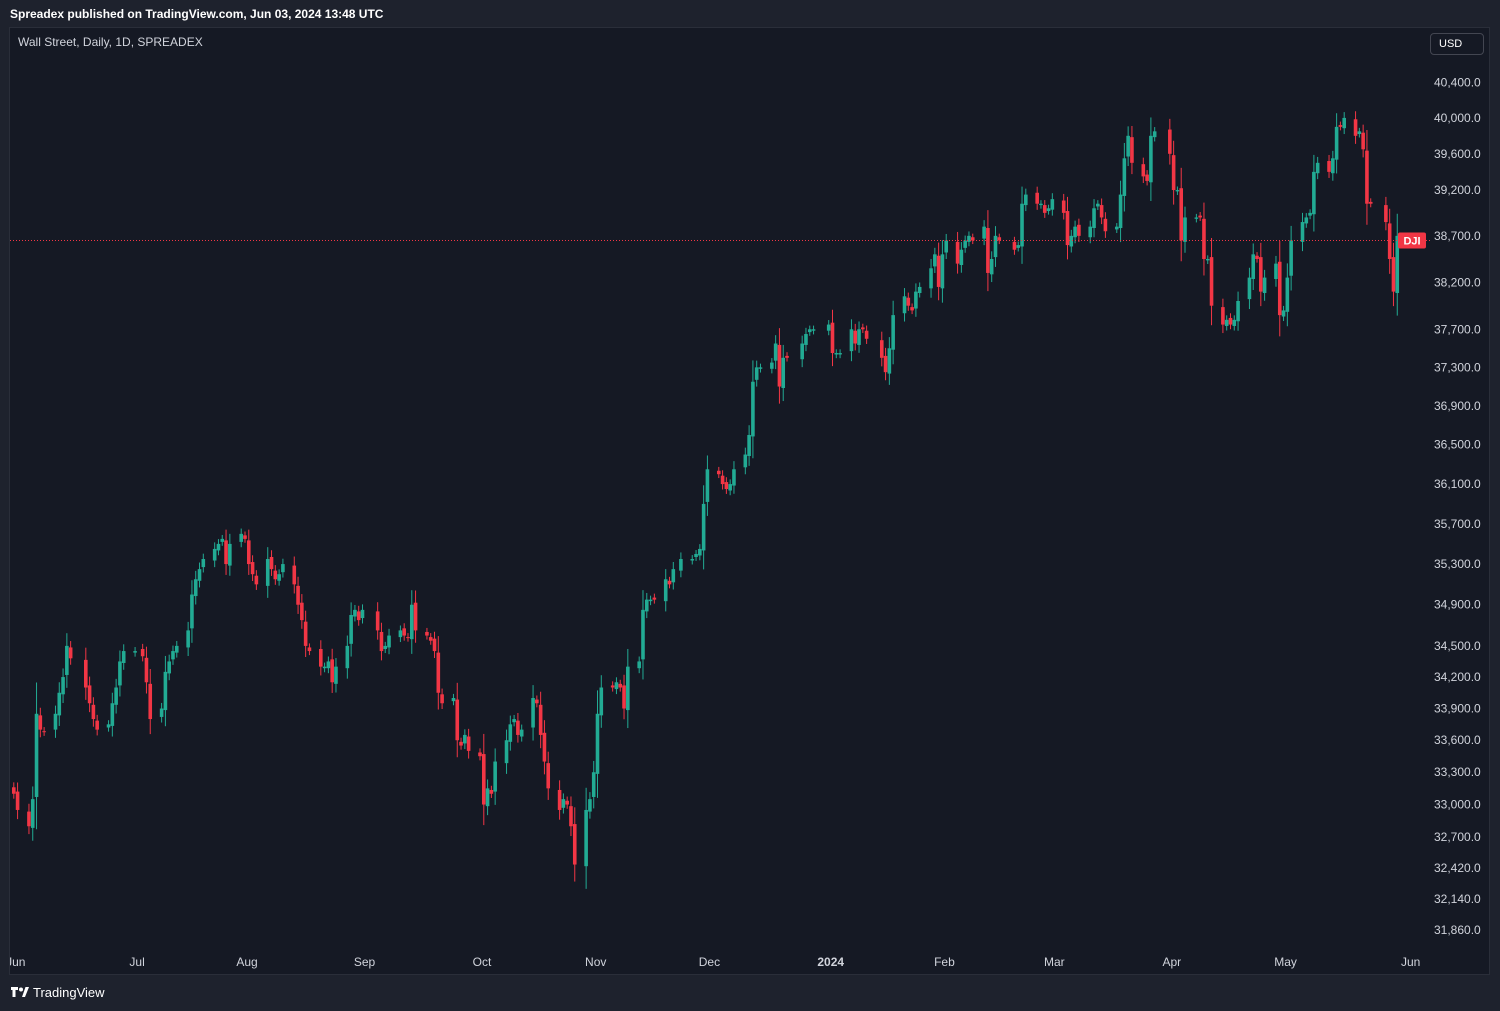 Image resolution: width=1500 pixels, height=1011 pixels. Describe the element at coordinates (365, 962) in the screenshot. I see `x-tick-label: Sep` at that location.